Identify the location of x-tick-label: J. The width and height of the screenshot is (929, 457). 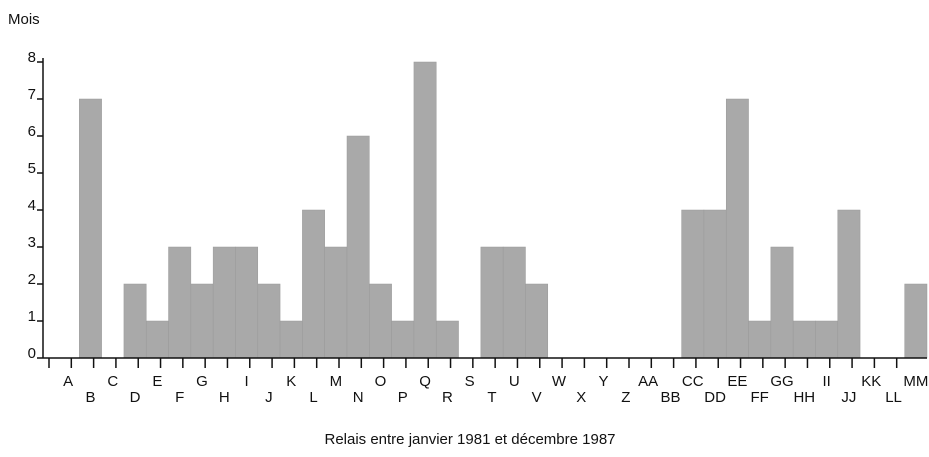
(269, 397).